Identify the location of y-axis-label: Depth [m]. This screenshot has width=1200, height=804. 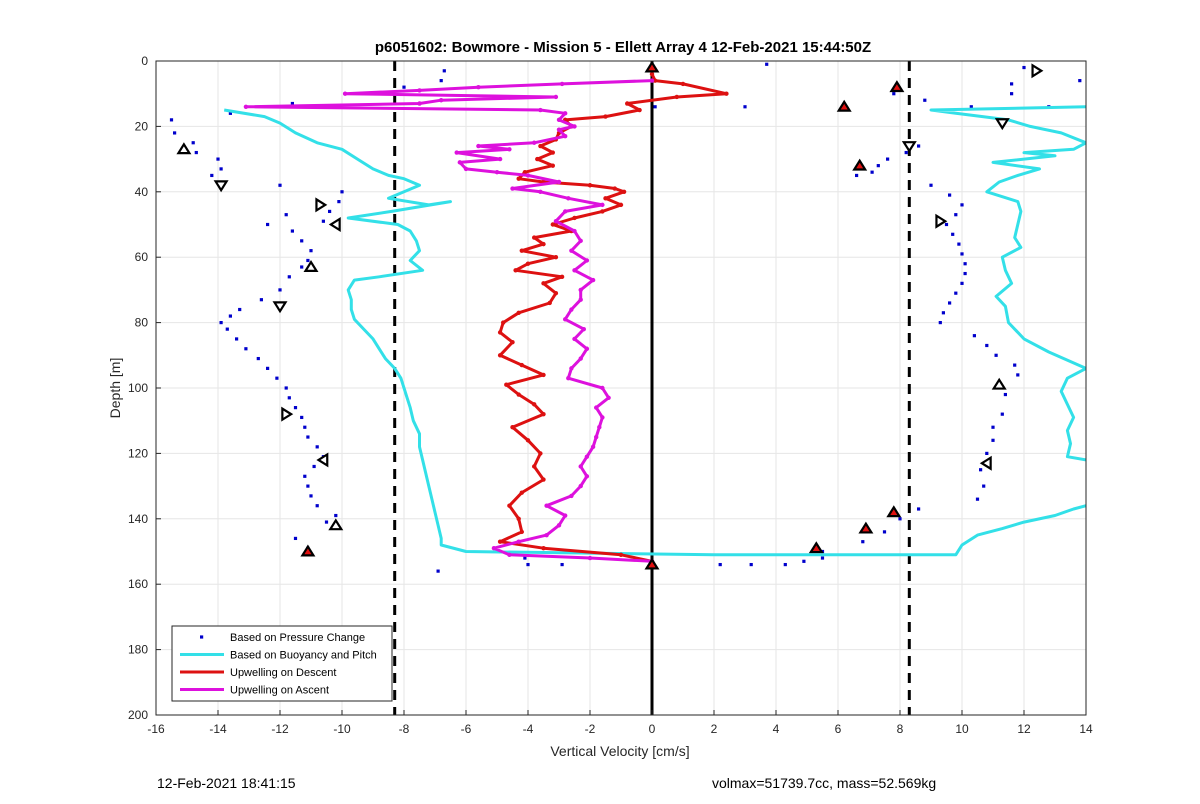
(115, 388).